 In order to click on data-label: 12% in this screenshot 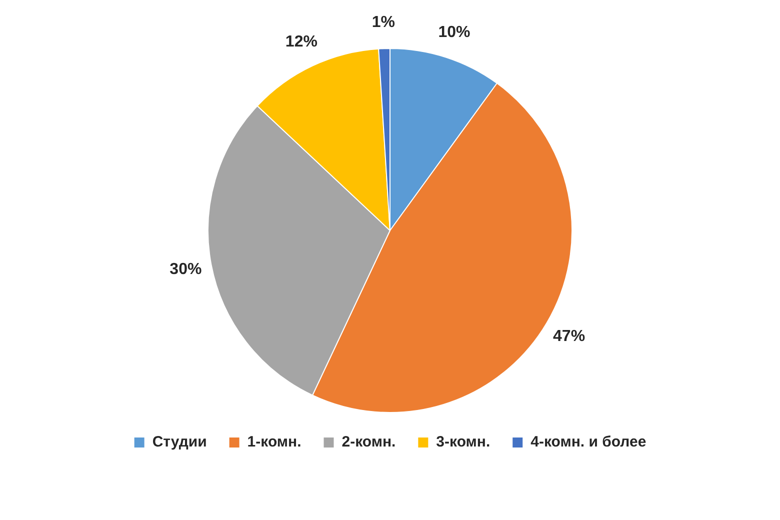, I will do `click(301, 42)`.